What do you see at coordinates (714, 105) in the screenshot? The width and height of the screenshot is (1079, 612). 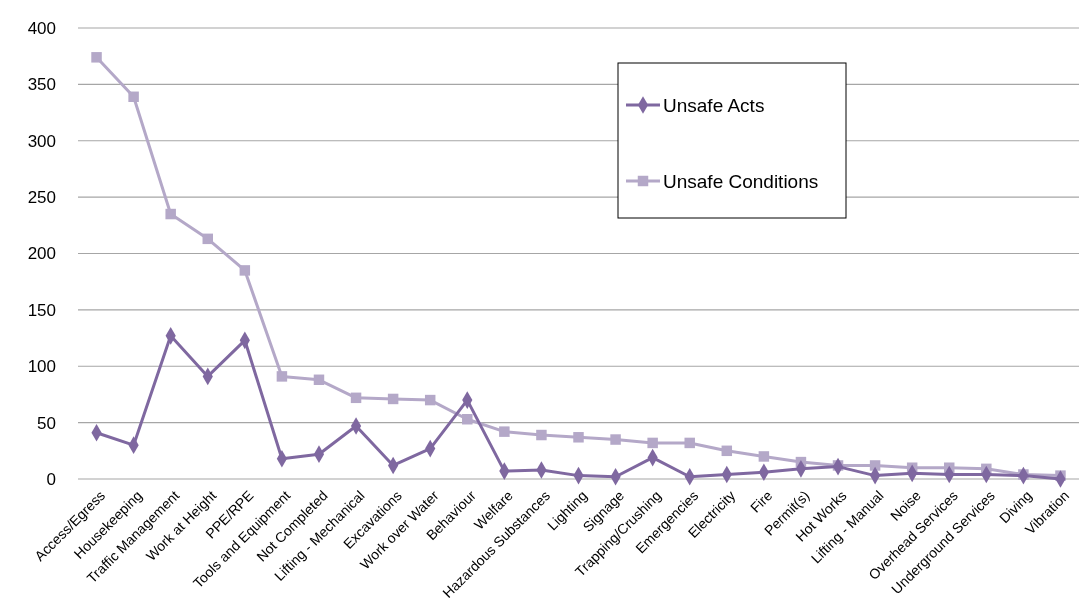 I see `legend-label: Unsafe Acts` at bounding box center [714, 105].